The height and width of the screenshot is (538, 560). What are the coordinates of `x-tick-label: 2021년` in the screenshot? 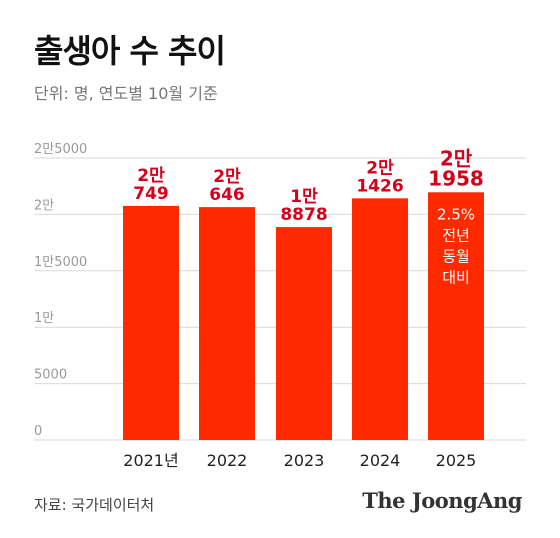 It's located at (150, 460).